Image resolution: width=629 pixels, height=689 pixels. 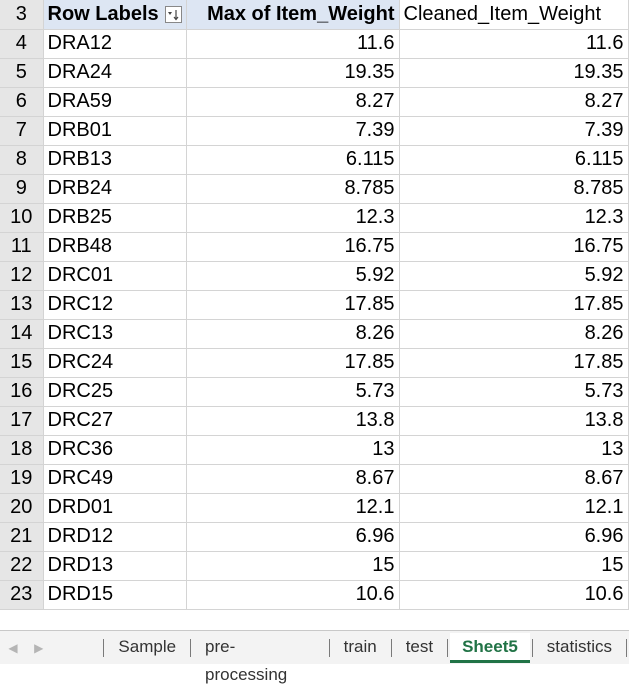 What do you see at coordinates (115, 450) in the screenshot?
I see `row-label-cell: DRC36` at bounding box center [115, 450].